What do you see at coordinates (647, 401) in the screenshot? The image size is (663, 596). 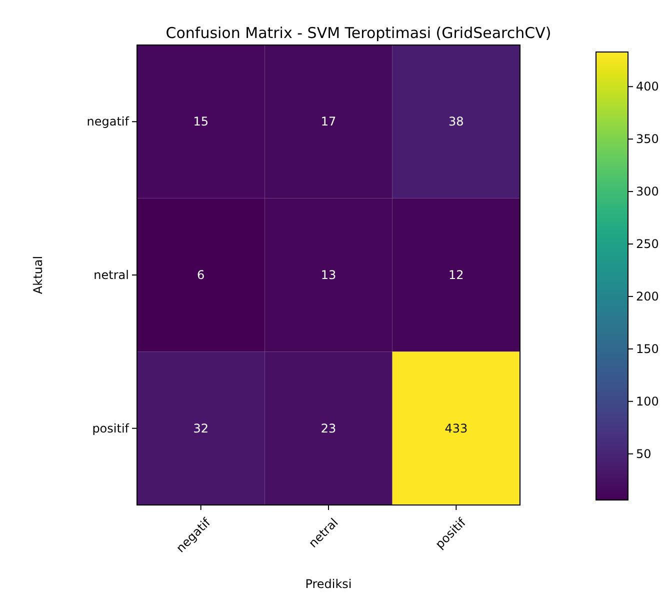 I see `color-bar-label: 100` at bounding box center [647, 401].